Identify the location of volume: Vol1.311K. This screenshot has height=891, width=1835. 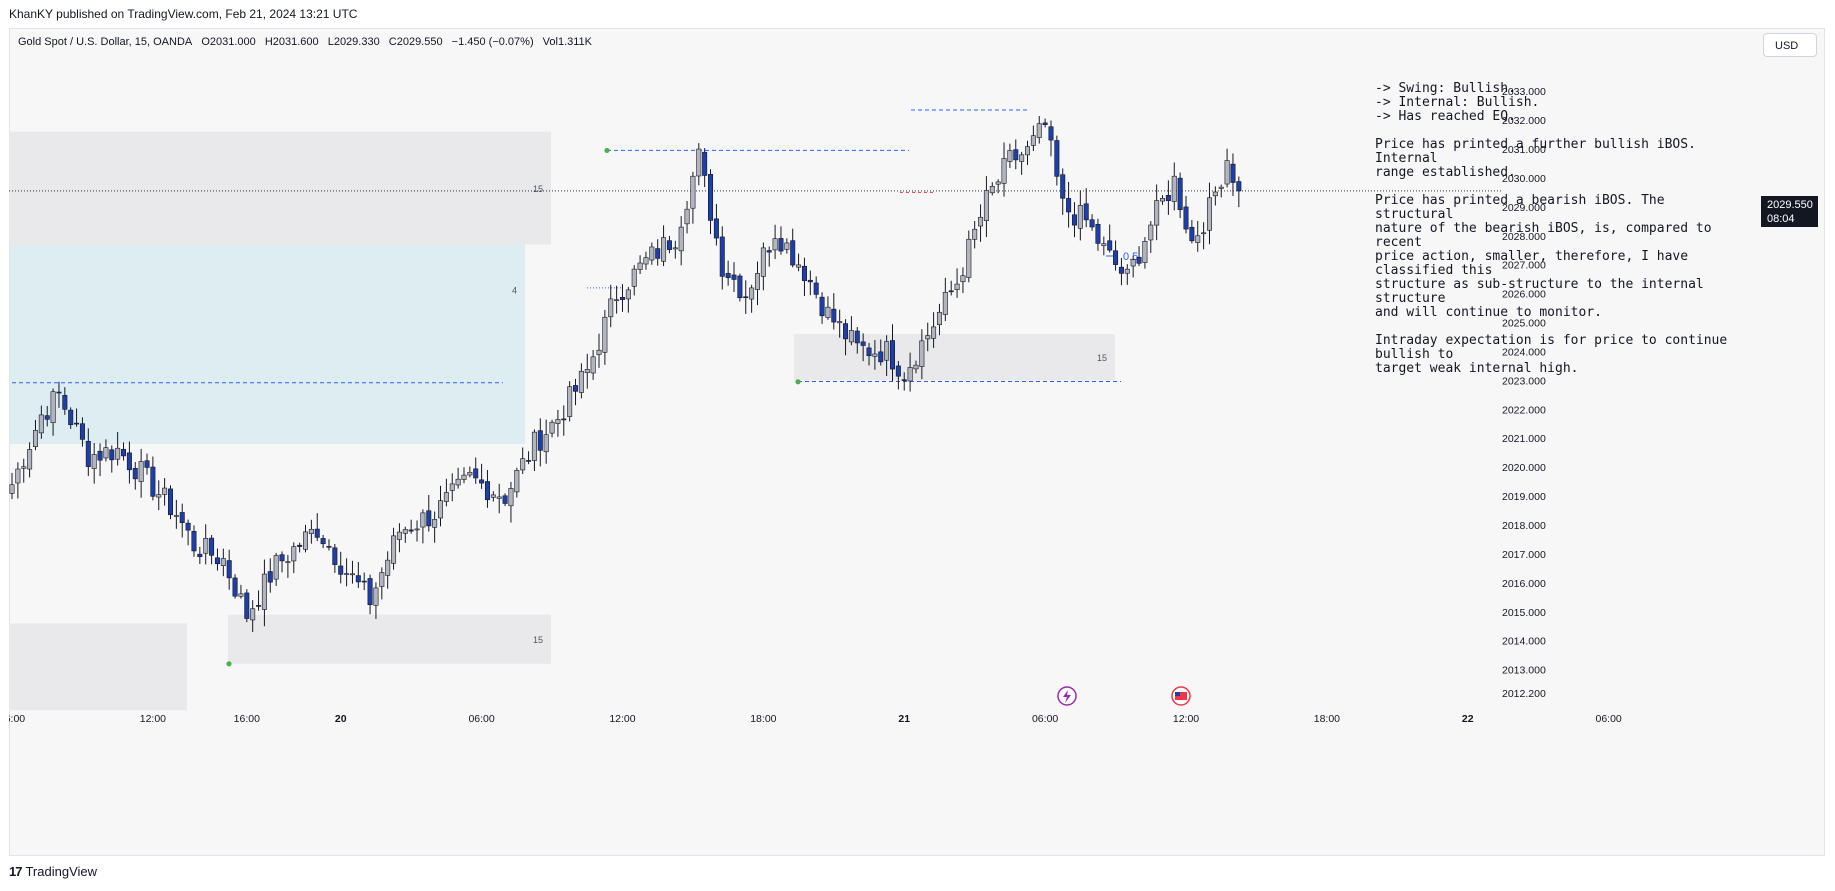
(567, 42).